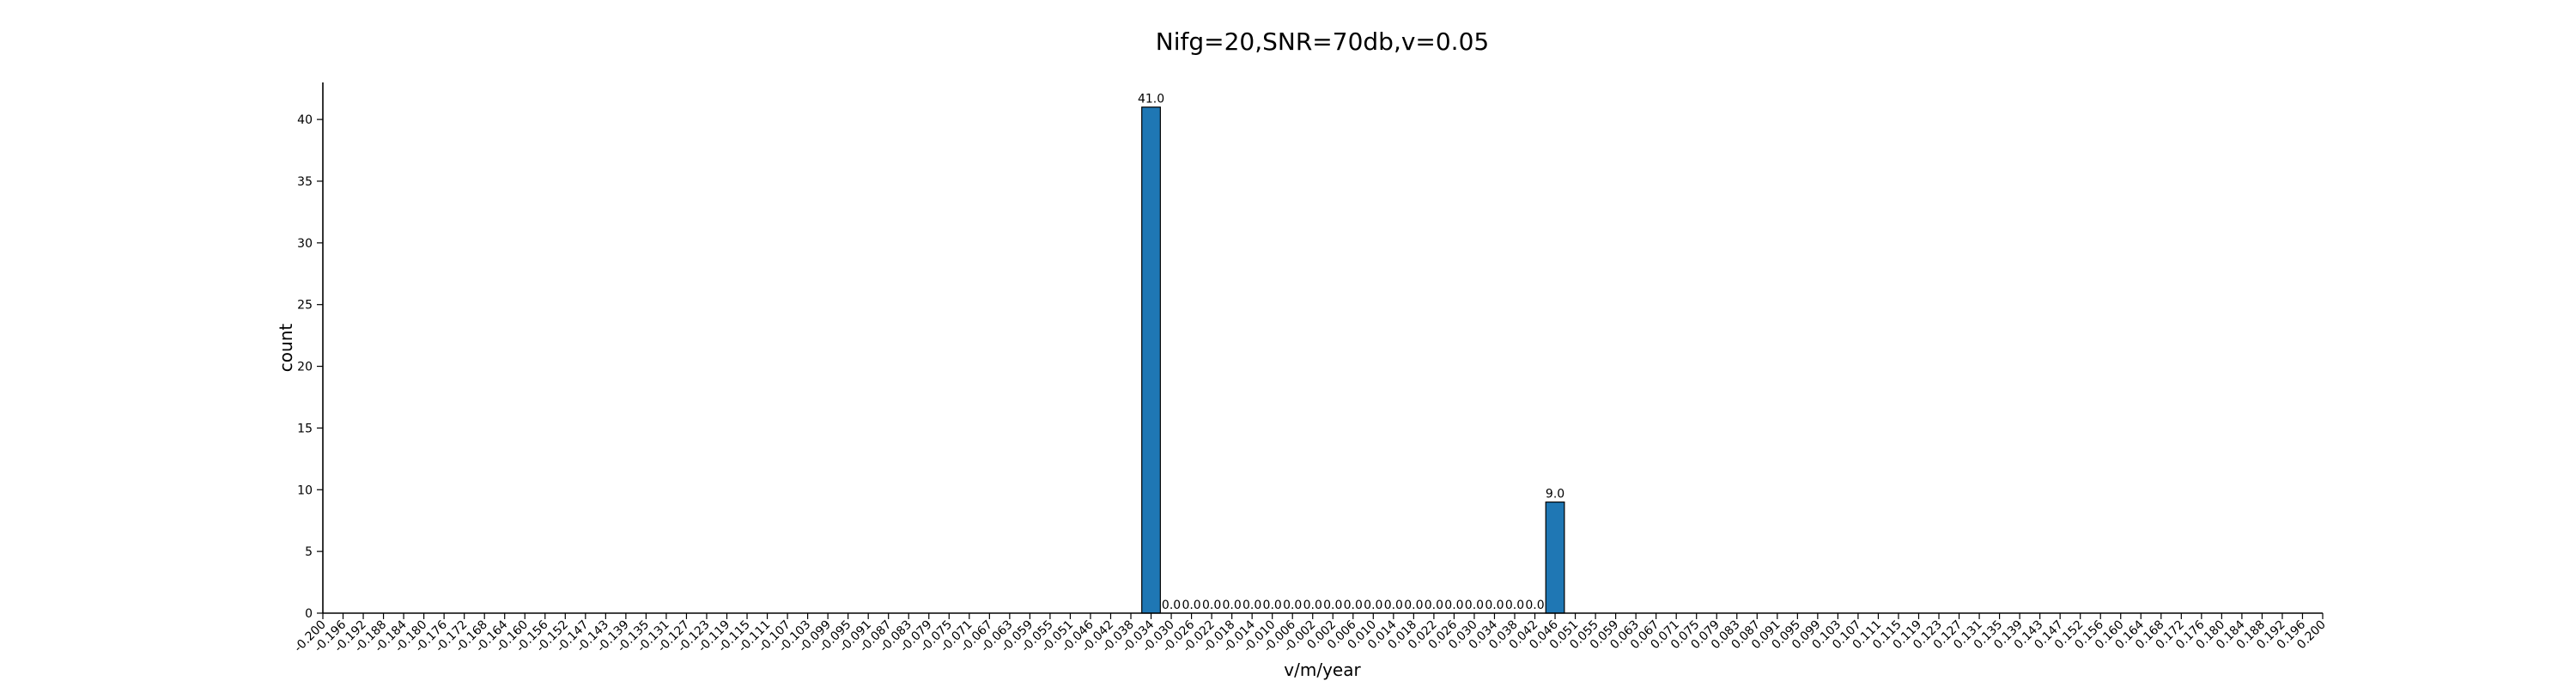  What do you see at coordinates (1323, 670) in the screenshot?
I see `x-axis-label: v/m/year` at bounding box center [1323, 670].